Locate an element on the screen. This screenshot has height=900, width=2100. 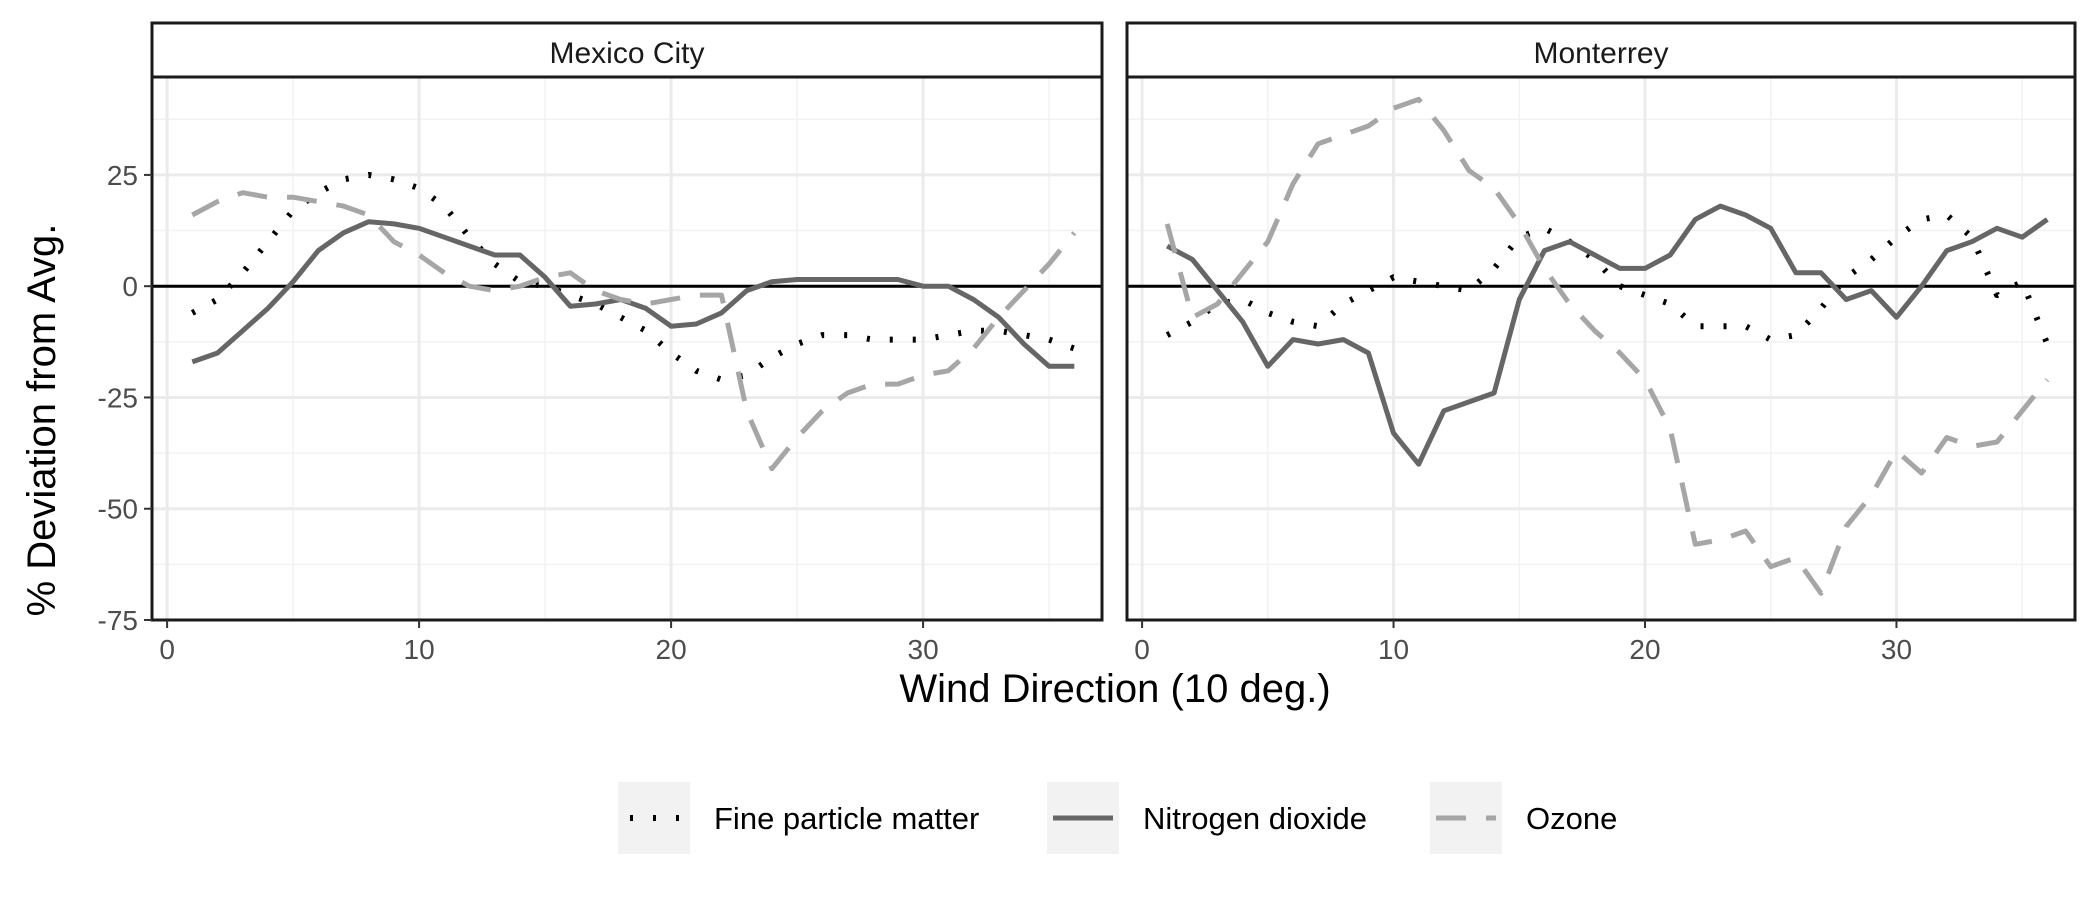
legend-item-nitrogen-dioxide: Nitrogen dioxide is located at coordinates (1207, 818).